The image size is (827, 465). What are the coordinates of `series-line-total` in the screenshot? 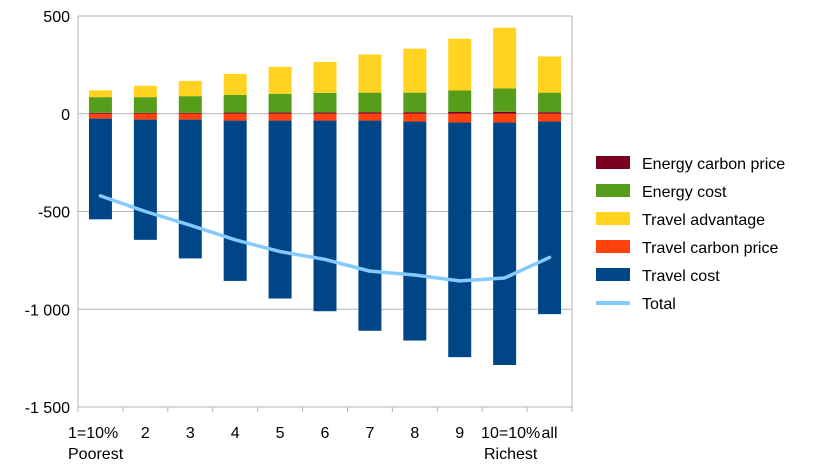 It's located at (325, 238).